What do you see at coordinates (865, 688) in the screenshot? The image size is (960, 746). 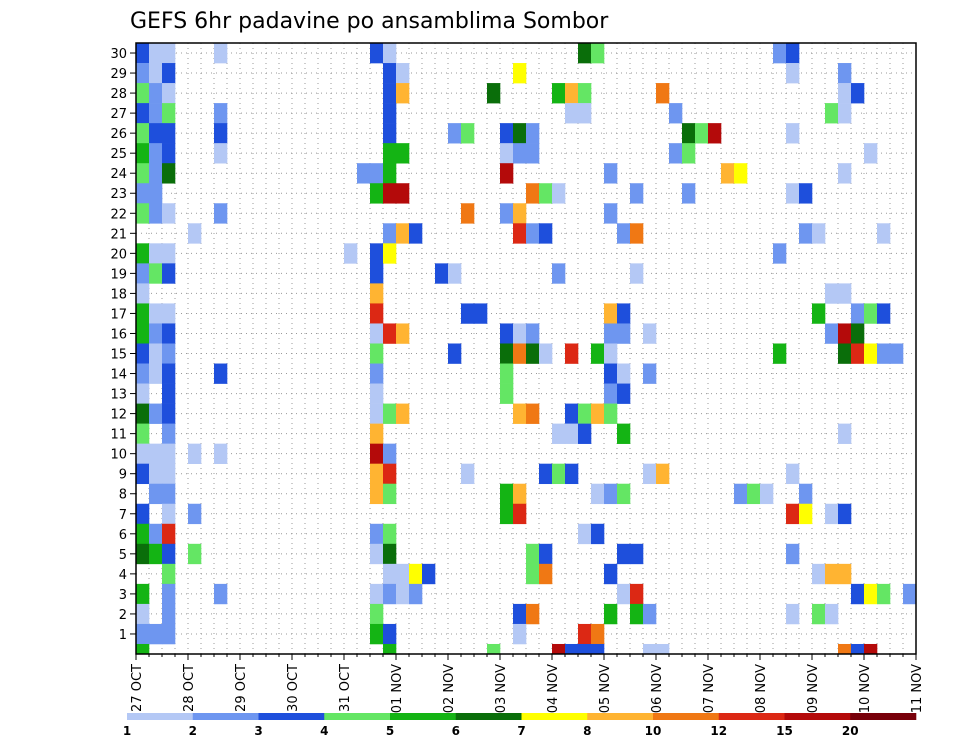 I see `x-tick-label: 10 NOV` at bounding box center [865, 688].